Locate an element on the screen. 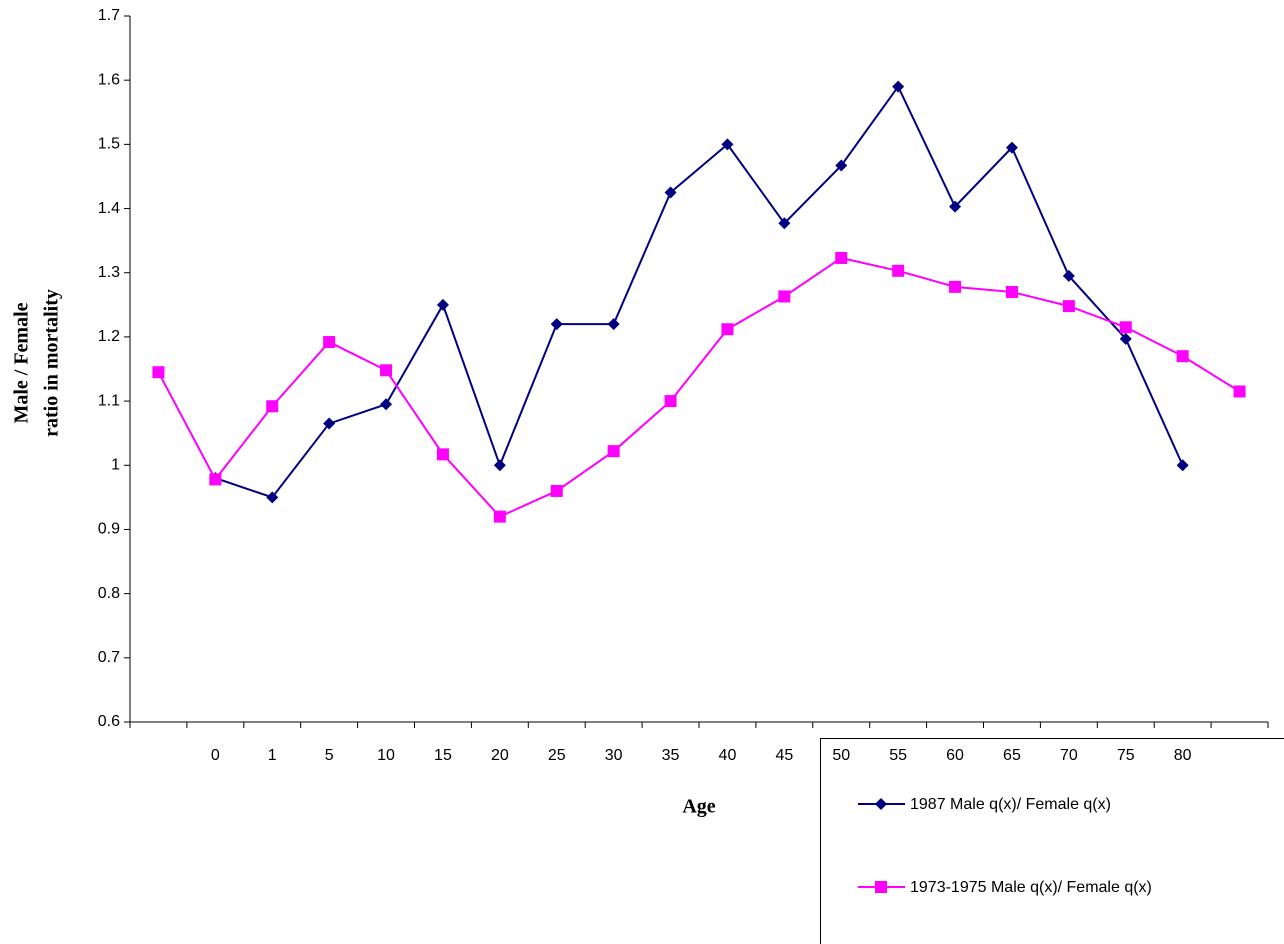 This screenshot has width=1284, height=944. y-tick-label: 0.8 is located at coordinates (109, 593).